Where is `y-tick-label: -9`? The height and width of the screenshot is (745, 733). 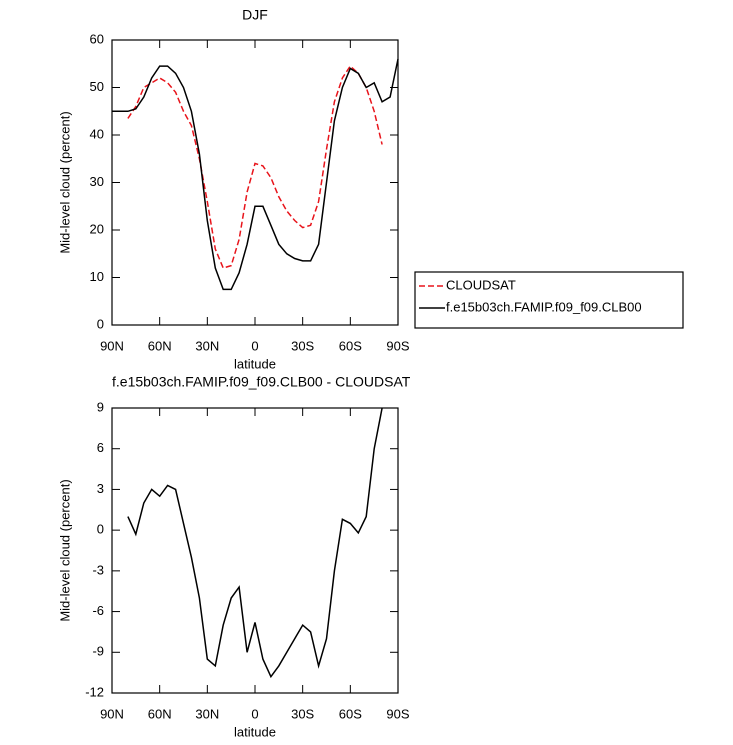
y-tick-label: -9 is located at coordinates (98, 651).